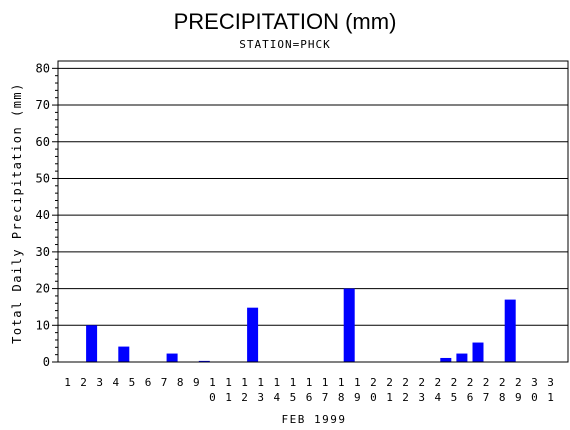 Image resolution: width=570 pixels, height=430 pixels. What do you see at coordinates (43, 178) in the screenshot?
I see `y-tick-label: 50` at bounding box center [43, 178].